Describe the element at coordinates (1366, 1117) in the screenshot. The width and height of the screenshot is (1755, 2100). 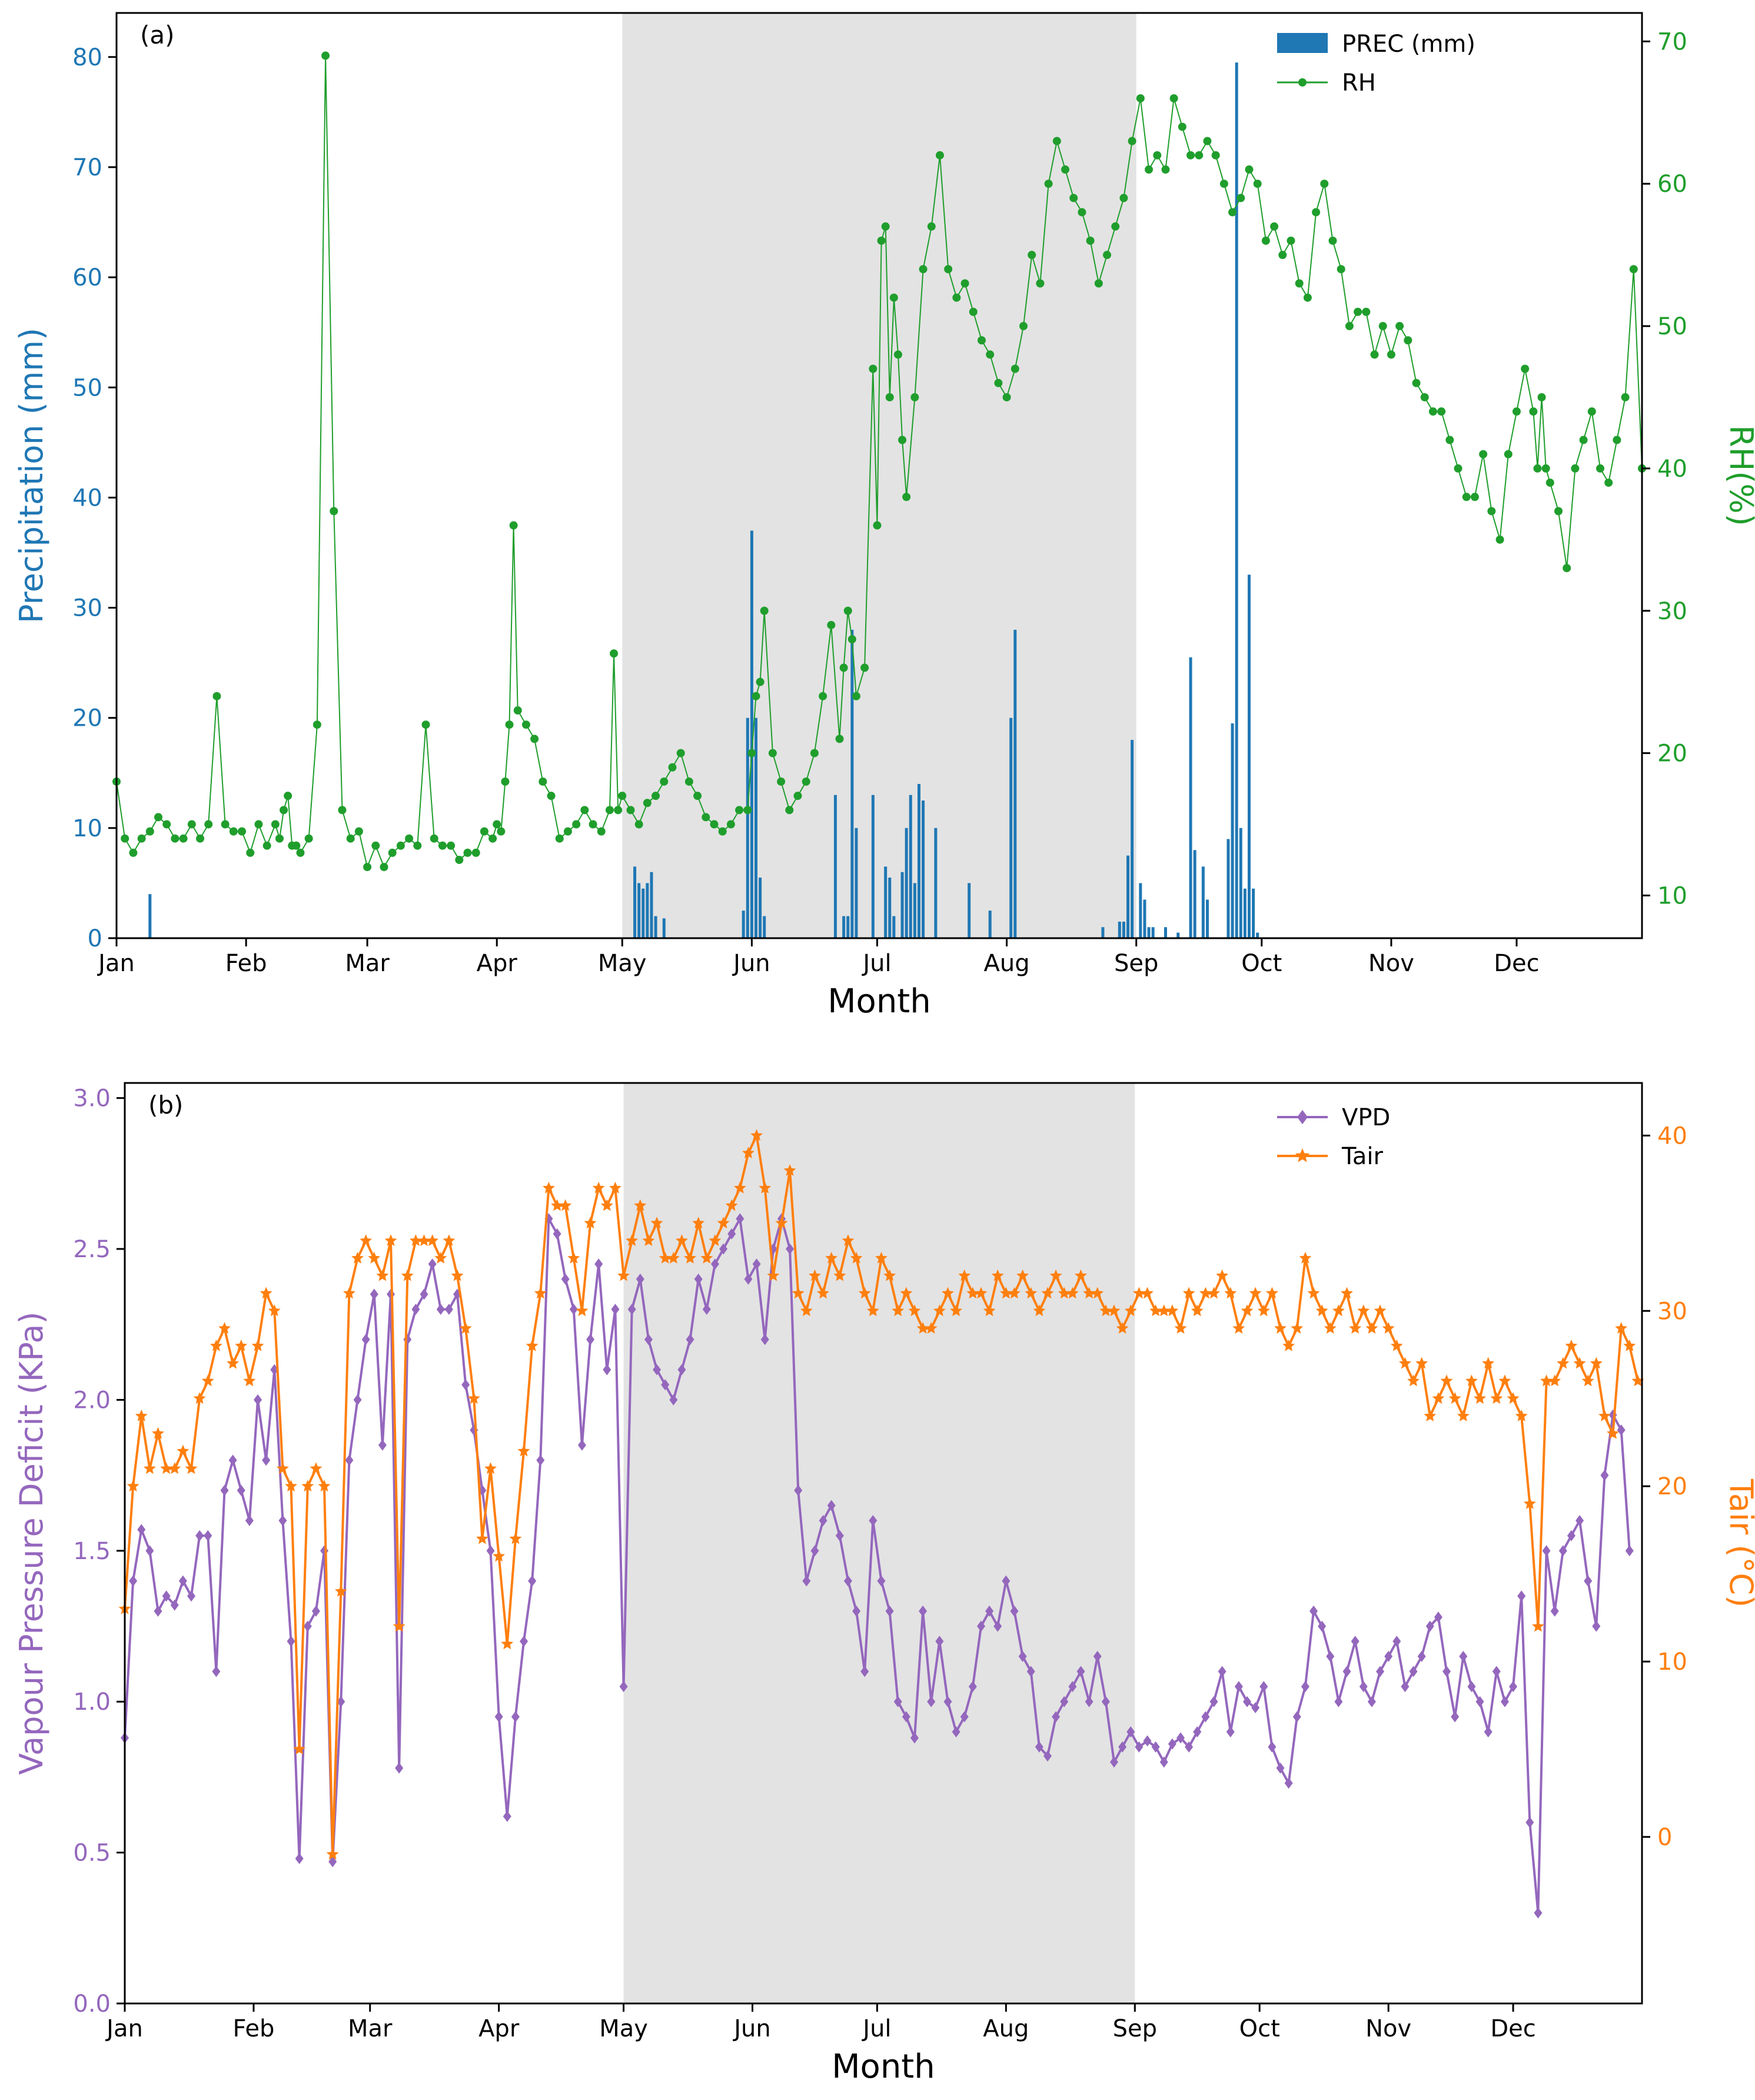
I see `legend-label-vpd: VPD` at that location.